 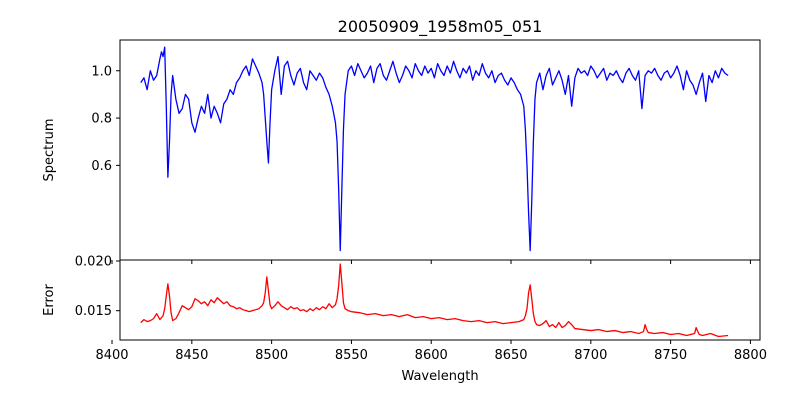 I want to click on spectrum-y-tick-label: 1.0, so click(x=101, y=71).